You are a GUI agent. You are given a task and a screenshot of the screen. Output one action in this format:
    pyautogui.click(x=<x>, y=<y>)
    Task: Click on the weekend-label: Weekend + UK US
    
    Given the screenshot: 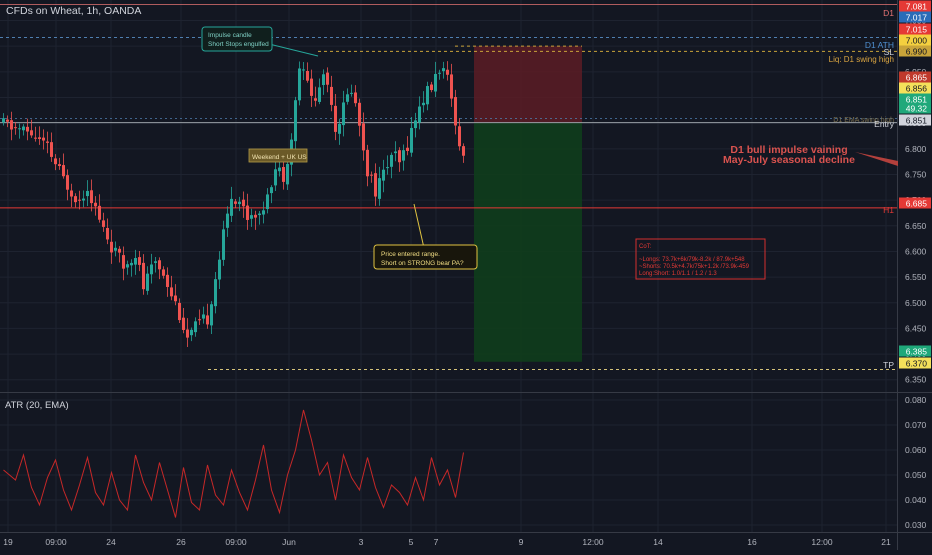 What is the action you would take?
    pyautogui.click(x=278, y=155)
    